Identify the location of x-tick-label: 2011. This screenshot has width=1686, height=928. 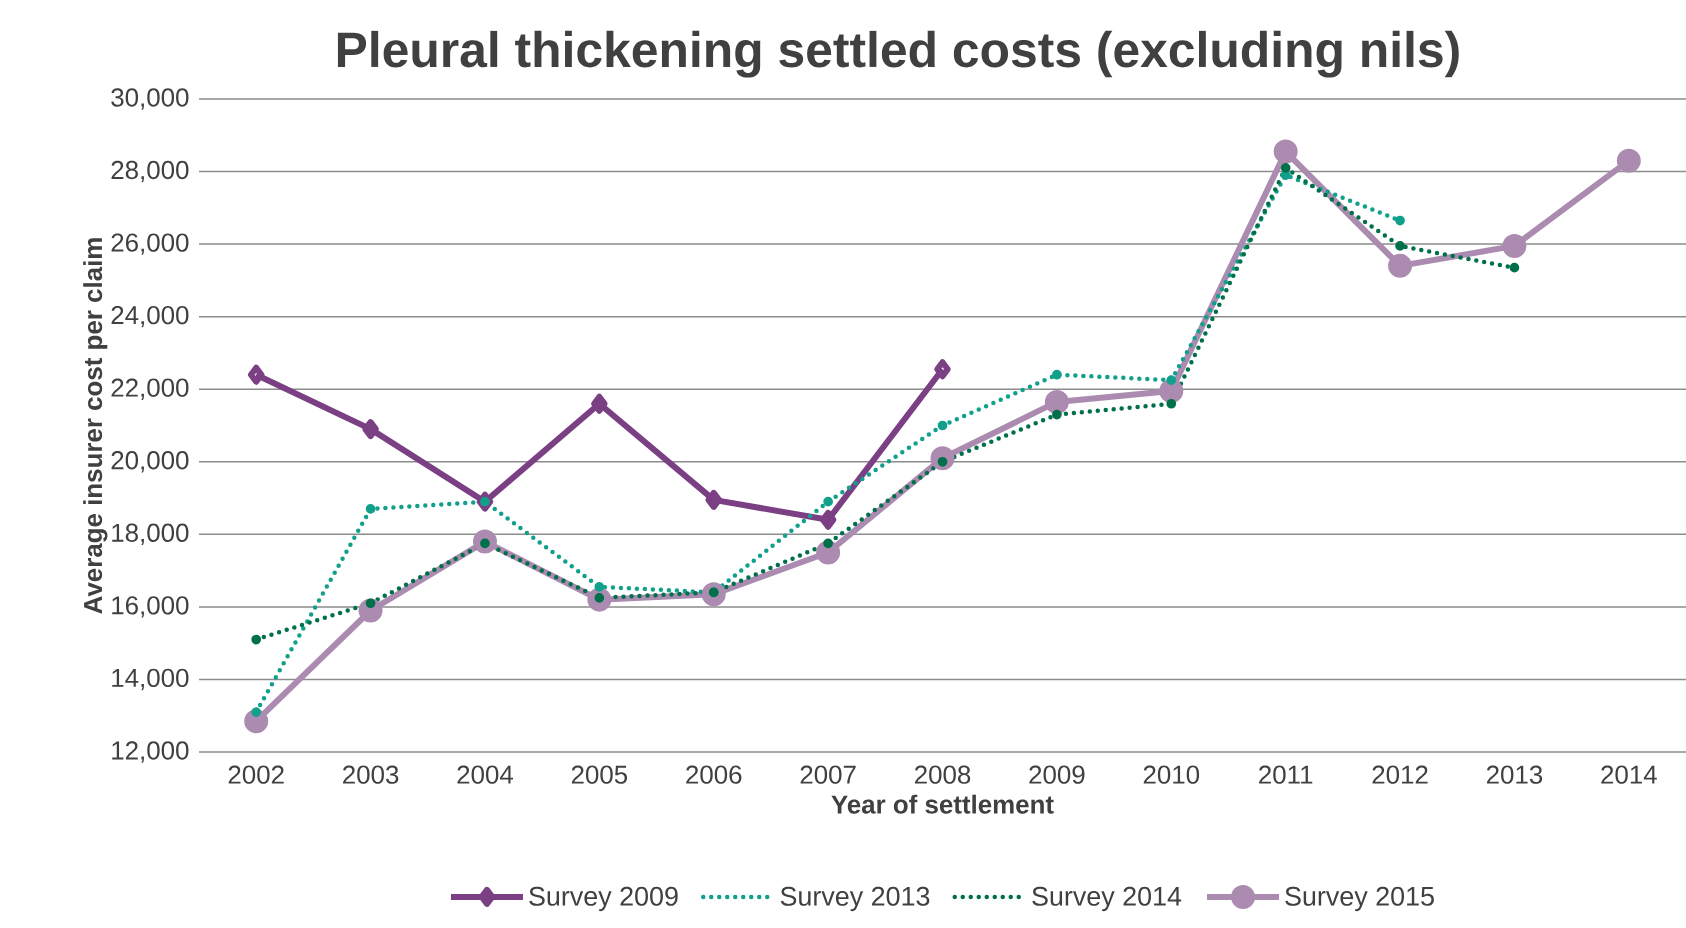
(1286, 774).